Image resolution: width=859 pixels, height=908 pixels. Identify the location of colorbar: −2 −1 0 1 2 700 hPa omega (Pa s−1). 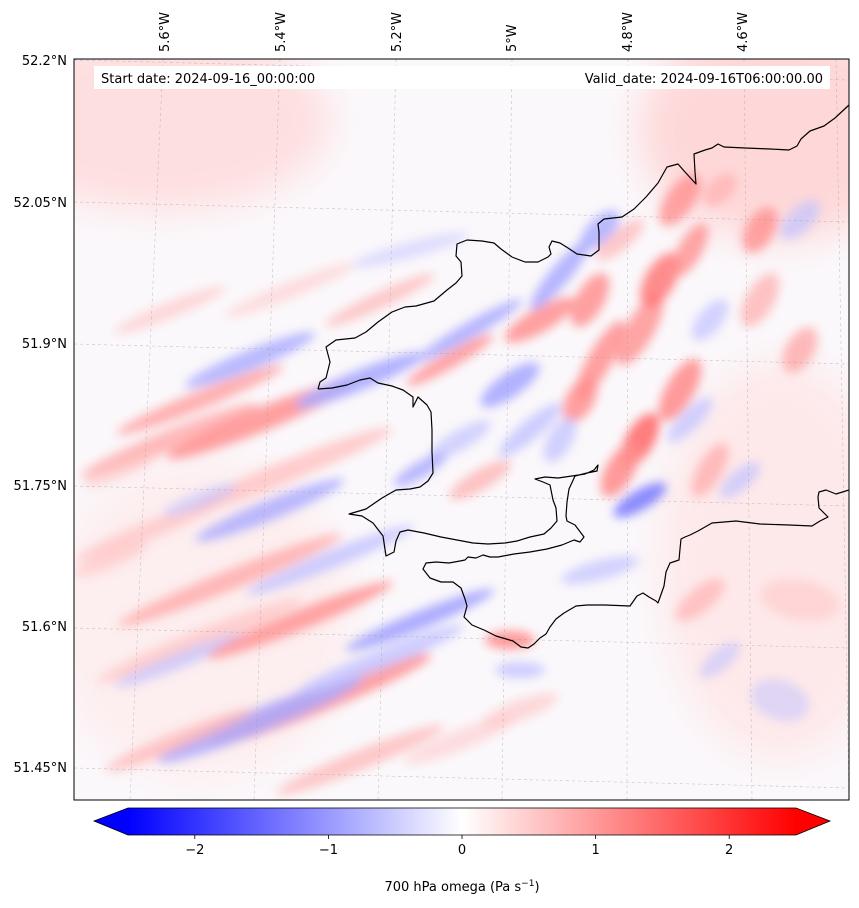
(462, 851).